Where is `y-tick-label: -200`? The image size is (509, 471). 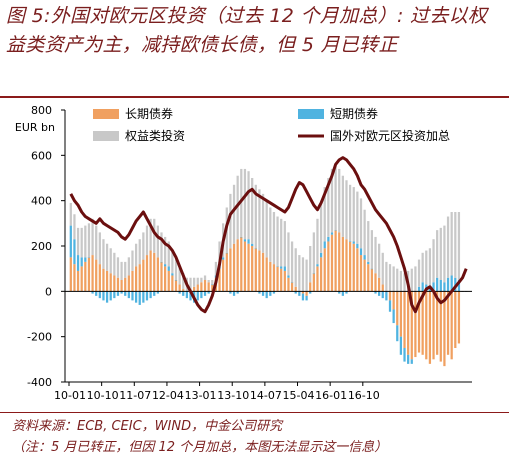 y-tick-label: -200 is located at coordinates (39, 337).